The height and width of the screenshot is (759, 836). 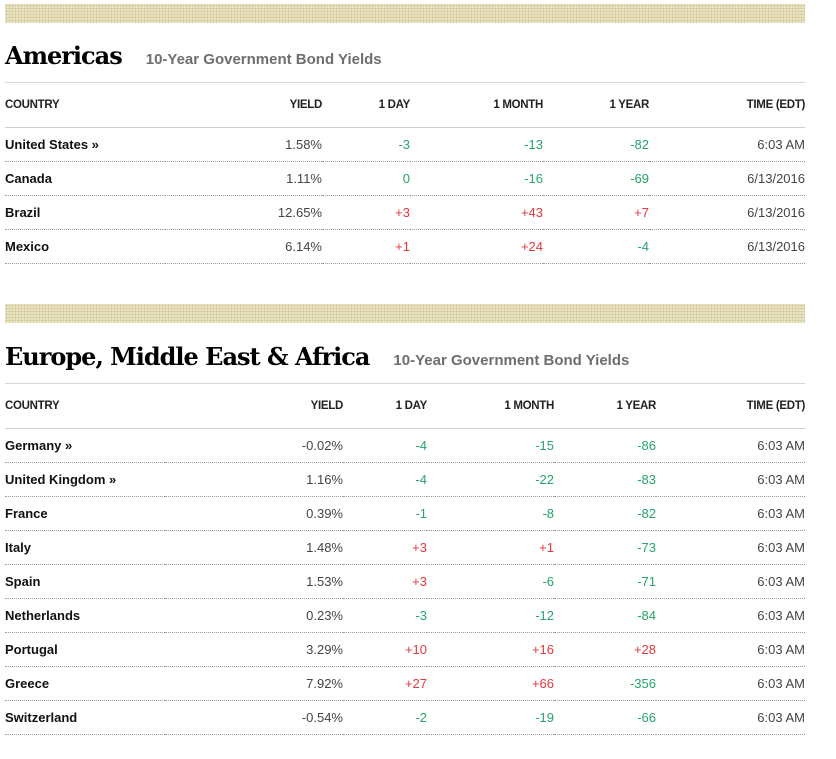 What do you see at coordinates (605, 683) in the screenshot?
I see `change-1year-cell: -356` at bounding box center [605, 683].